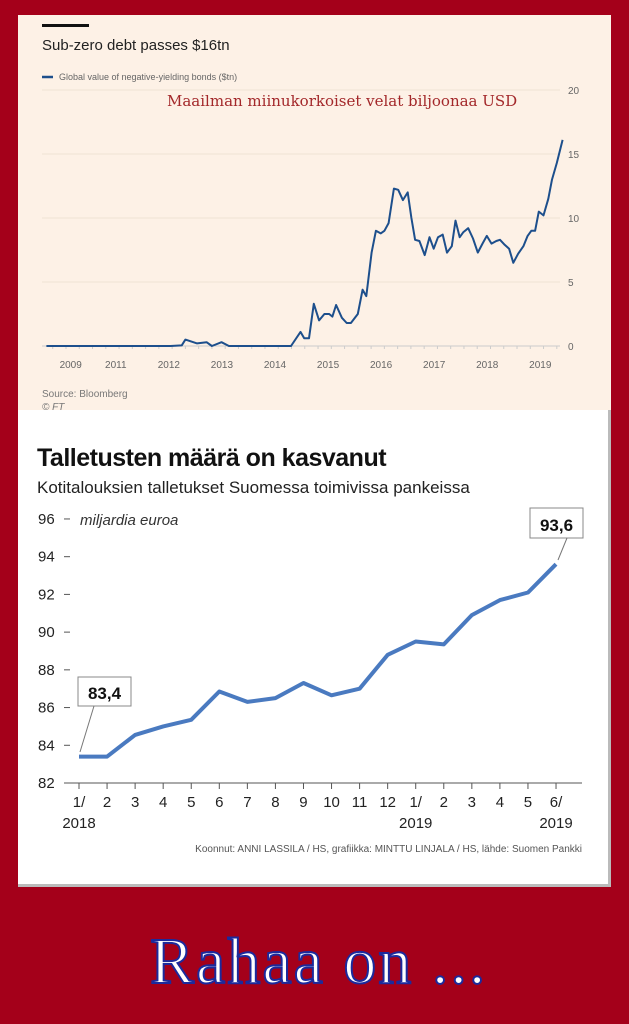 This screenshot has width=629, height=1024. What do you see at coordinates (136, 45) in the screenshot?
I see `ft-chart-title: Sub-zero debt passes $16tn` at bounding box center [136, 45].